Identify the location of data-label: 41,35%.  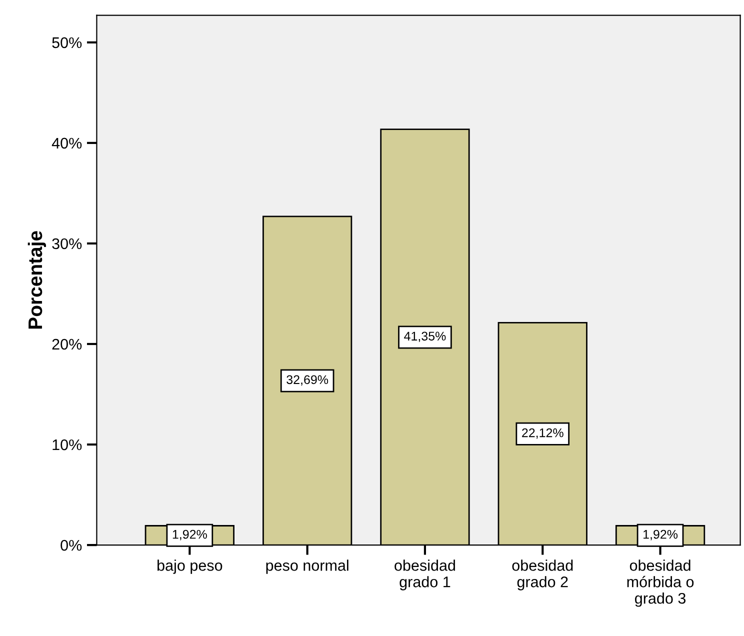
(425, 337).